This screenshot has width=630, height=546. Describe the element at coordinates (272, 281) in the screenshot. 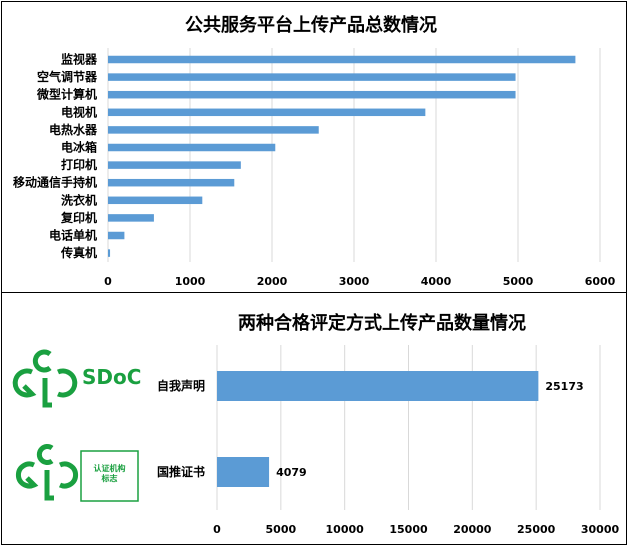

I see `x-tick-label: 2000` at that location.